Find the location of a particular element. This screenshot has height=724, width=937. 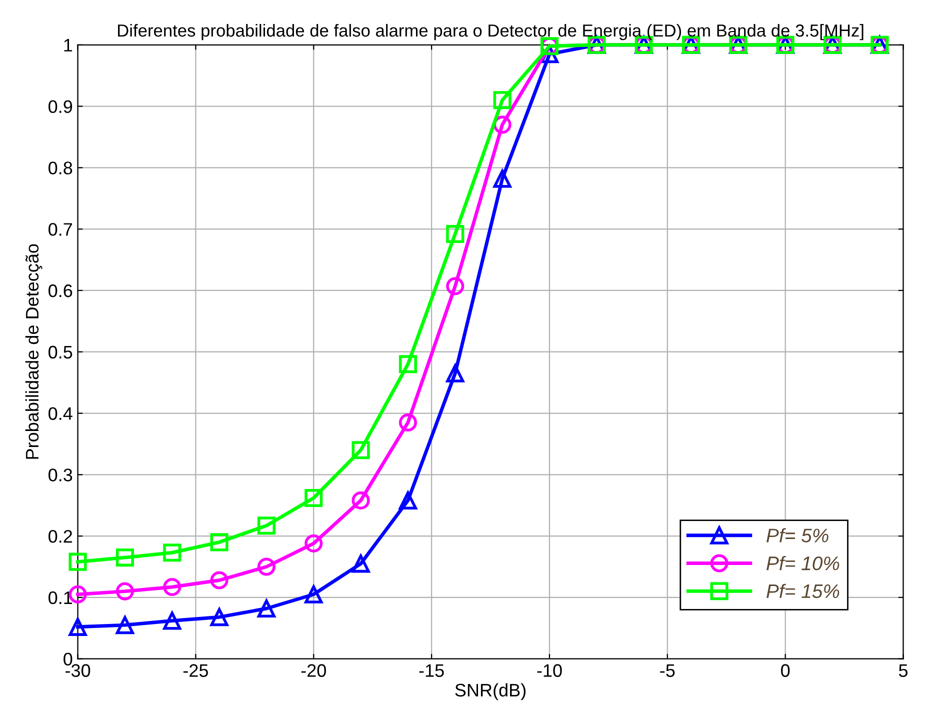

y-tick-label: 1 is located at coordinates (68, 45).